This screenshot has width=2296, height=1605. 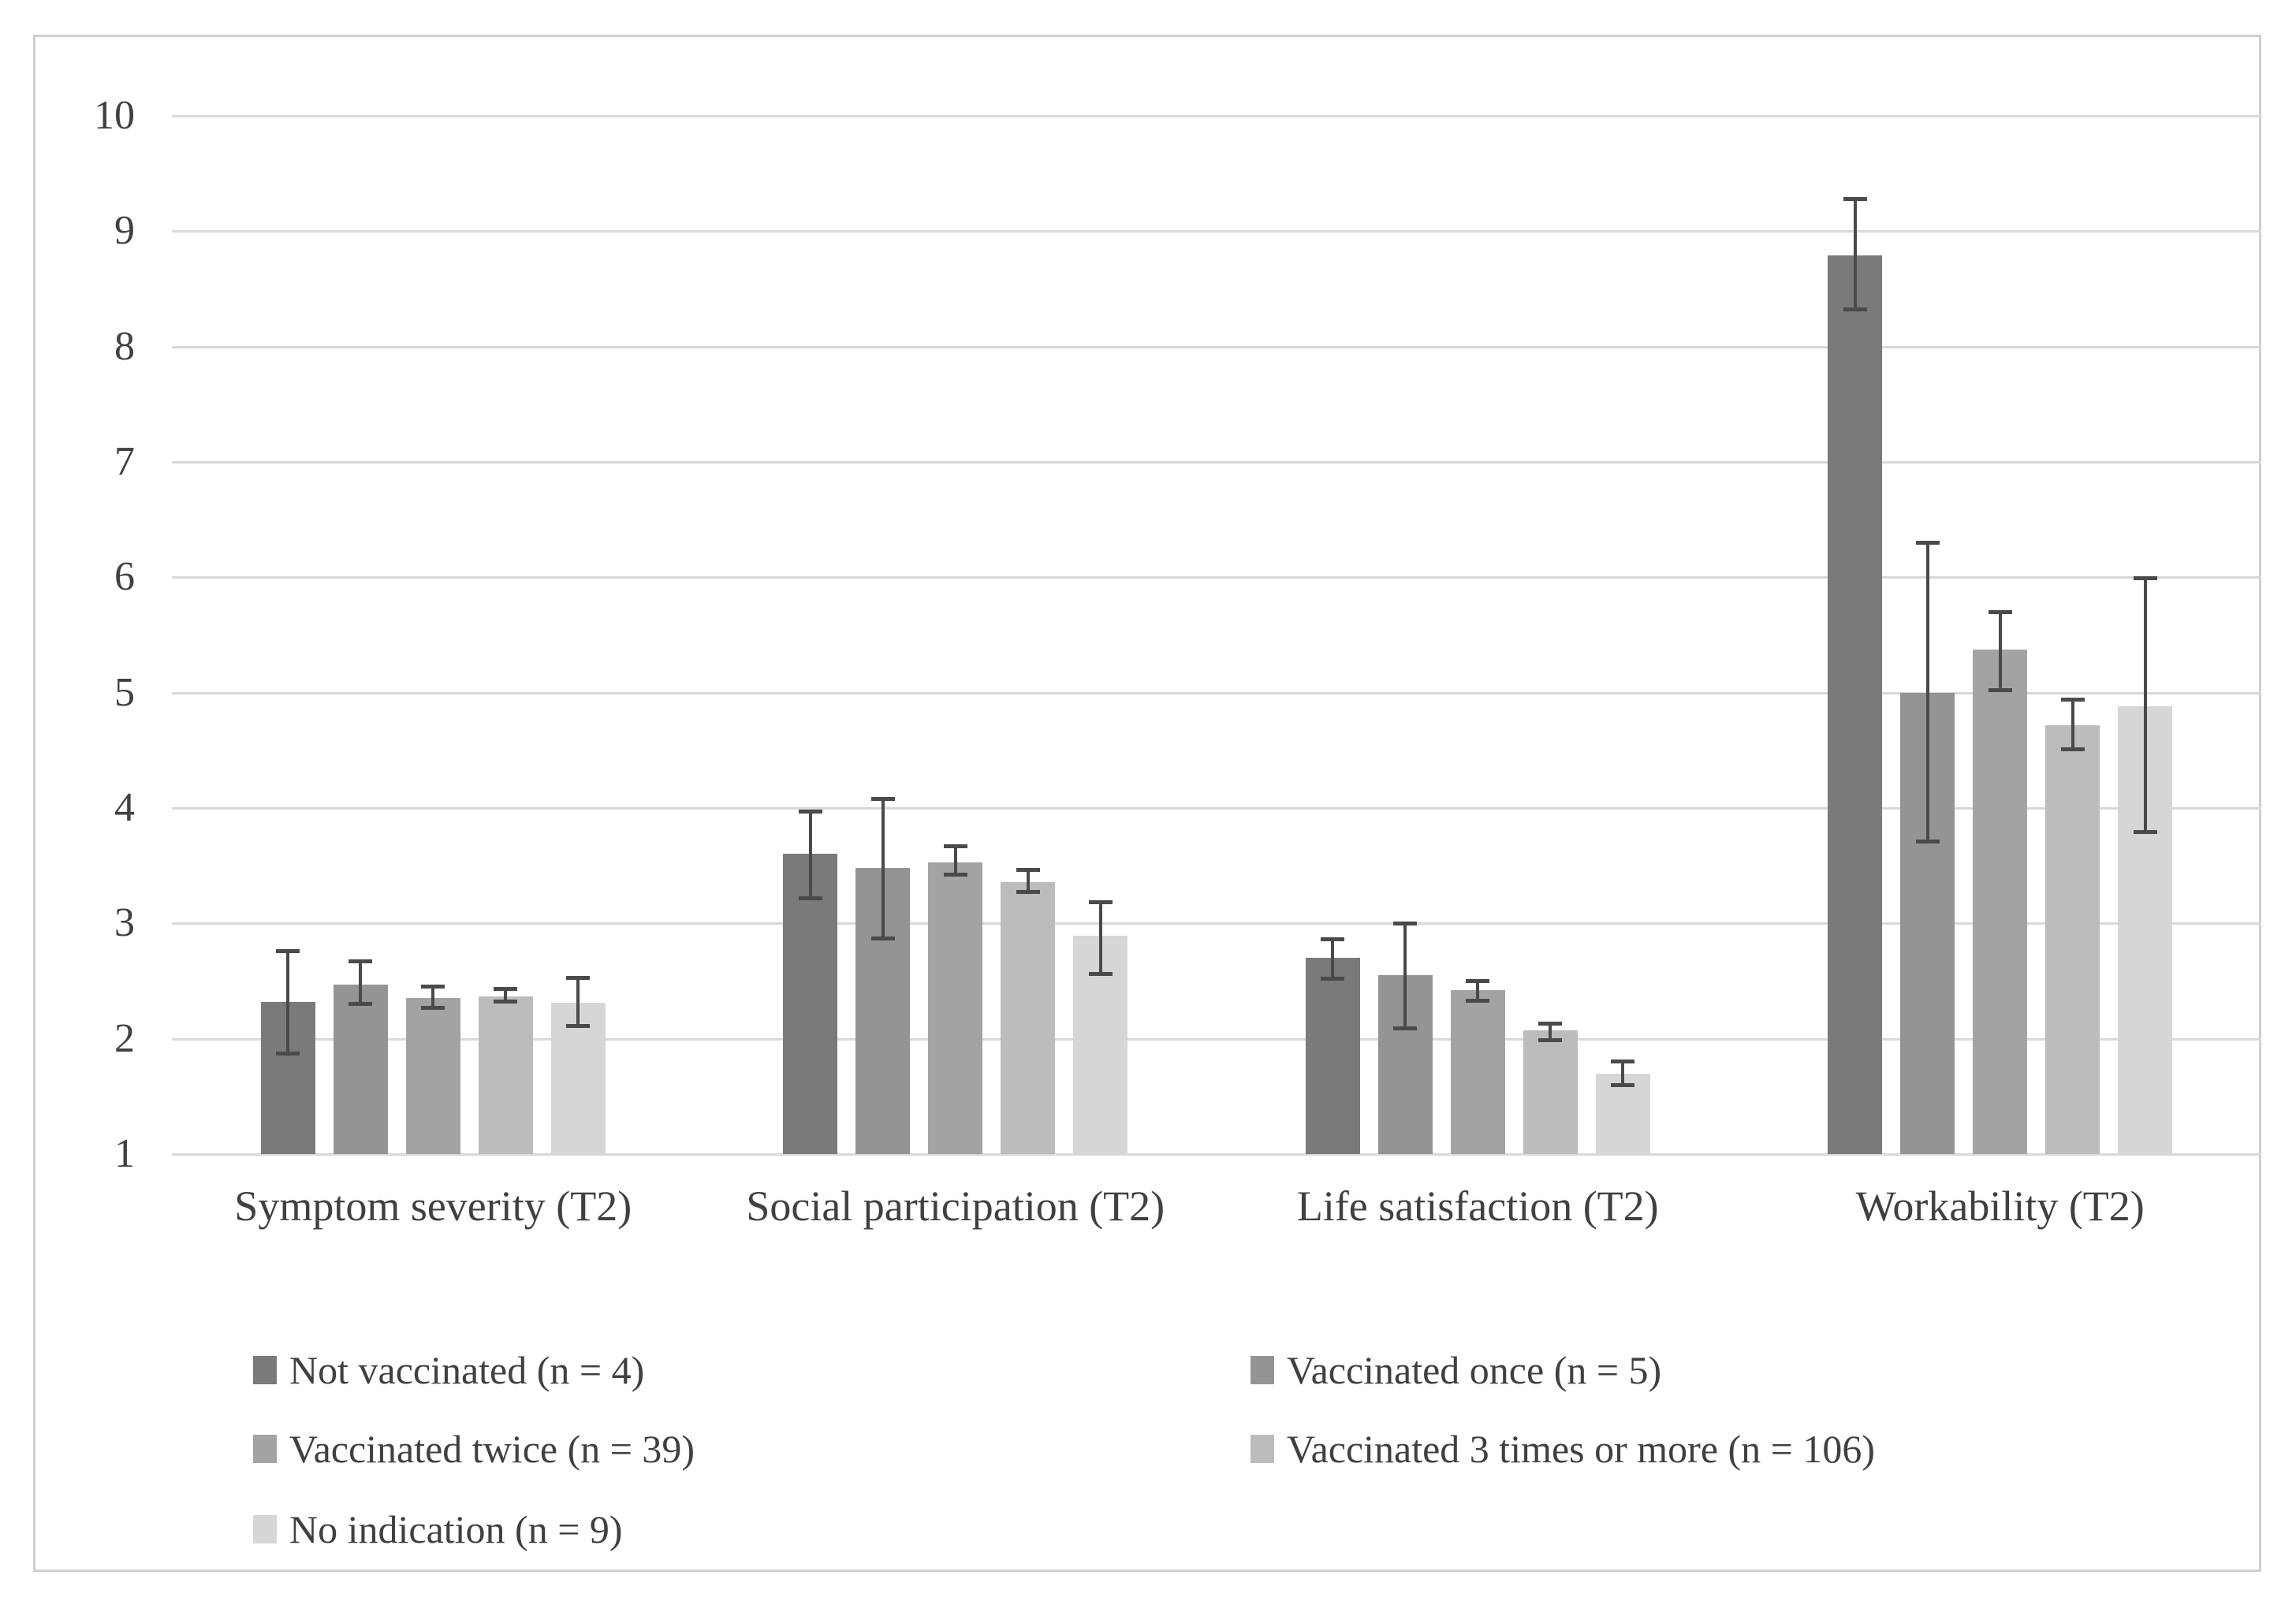 What do you see at coordinates (1477, 1206) in the screenshot?
I see `category-label: Life satisfaction (T2)` at bounding box center [1477, 1206].